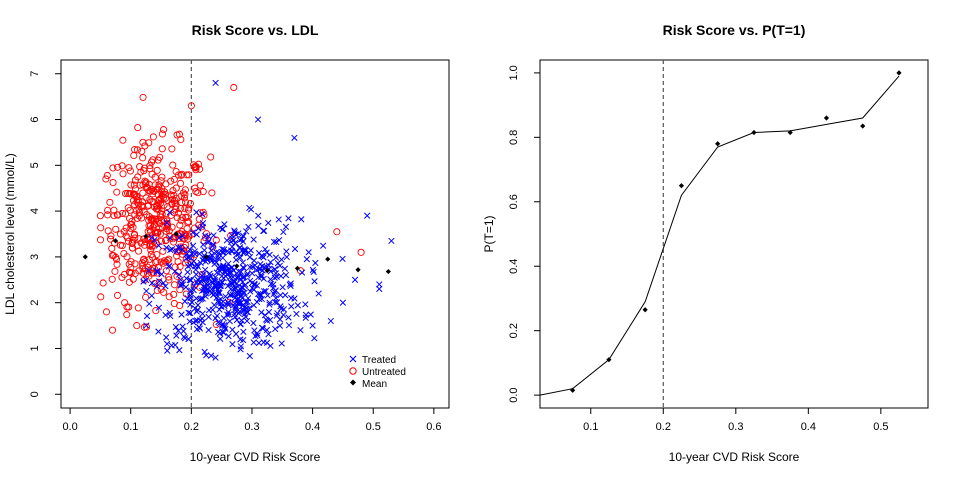  Describe the element at coordinates (514, 266) in the screenshot. I see `probability-y-tick-label: 0.4` at that location.